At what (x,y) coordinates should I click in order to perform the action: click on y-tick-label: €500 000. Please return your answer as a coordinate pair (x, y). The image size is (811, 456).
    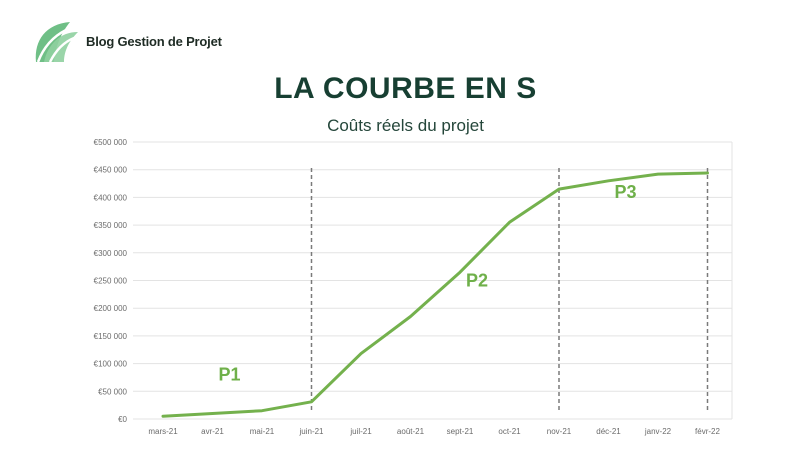
    Looking at the image, I should click on (111, 142).